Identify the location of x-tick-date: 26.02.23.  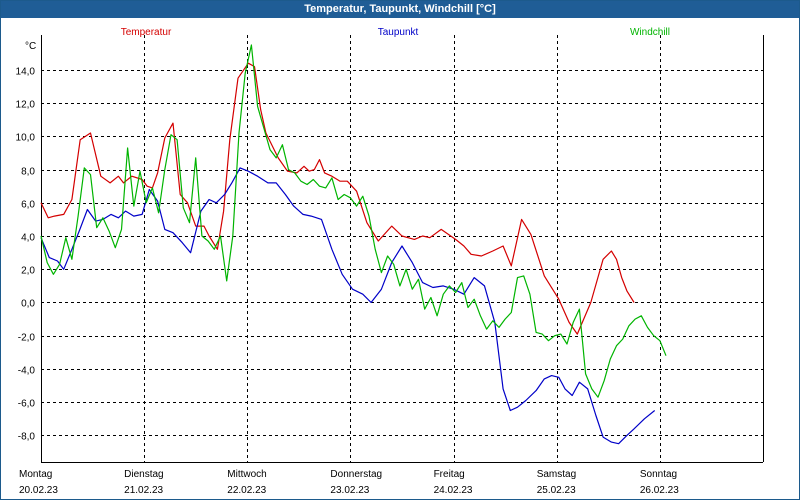
(659, 490).